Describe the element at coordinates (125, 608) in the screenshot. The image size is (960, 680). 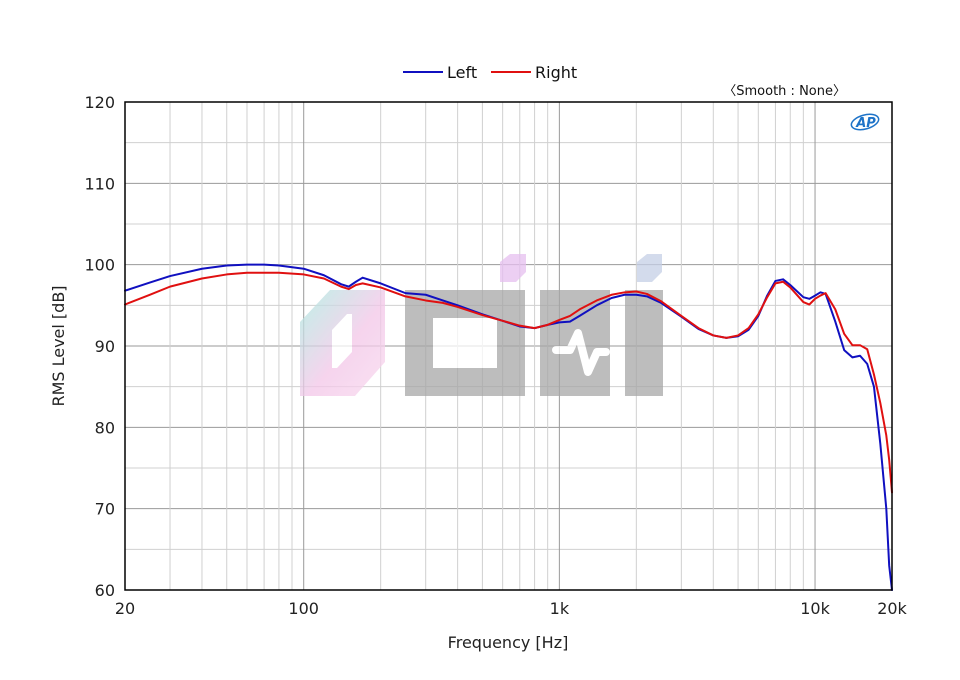
I see `x-tick-label: 20` at that location.